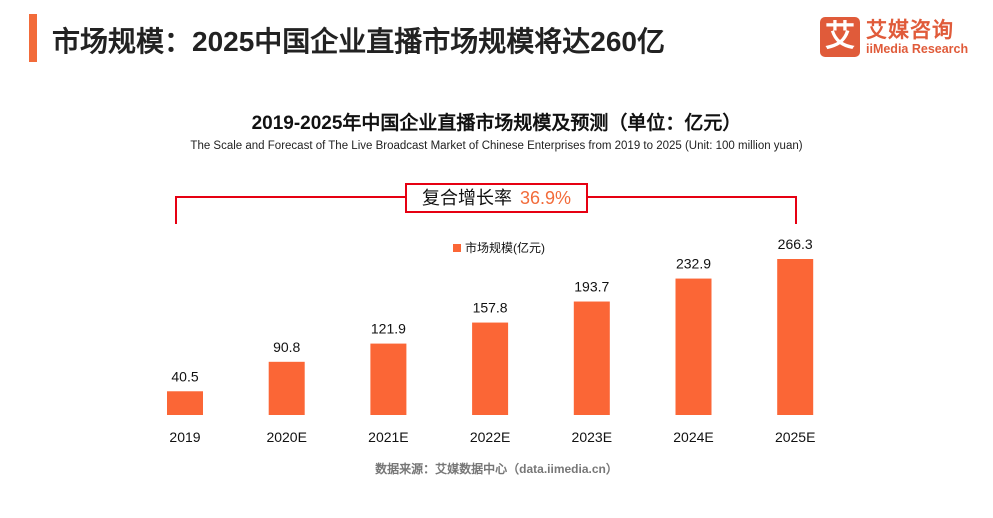  Describe the element at coordinates (286, 388) in the screenshot. I see `bar-2020E` at that location.